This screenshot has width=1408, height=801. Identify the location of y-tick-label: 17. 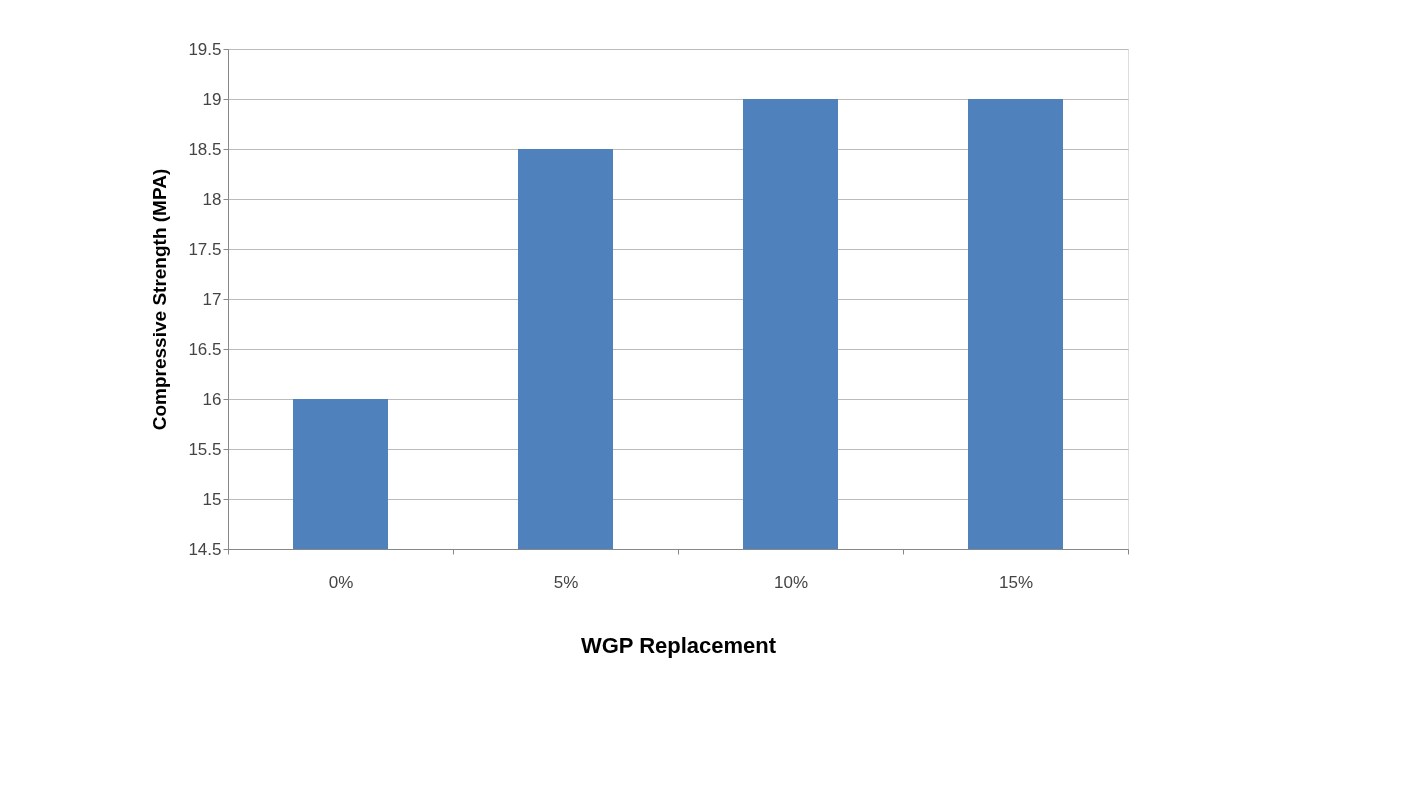
(212, 299).